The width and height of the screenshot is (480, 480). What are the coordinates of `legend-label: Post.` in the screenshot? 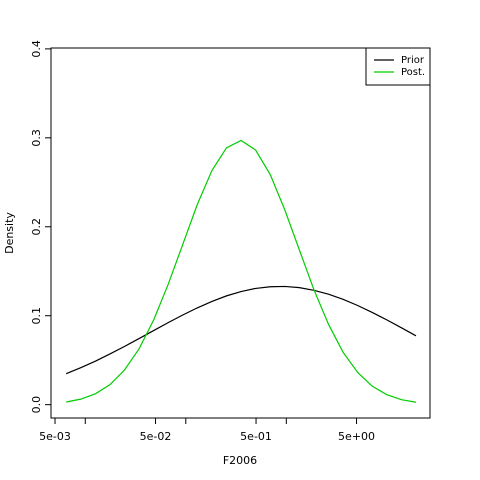 It's located at (413, 72).